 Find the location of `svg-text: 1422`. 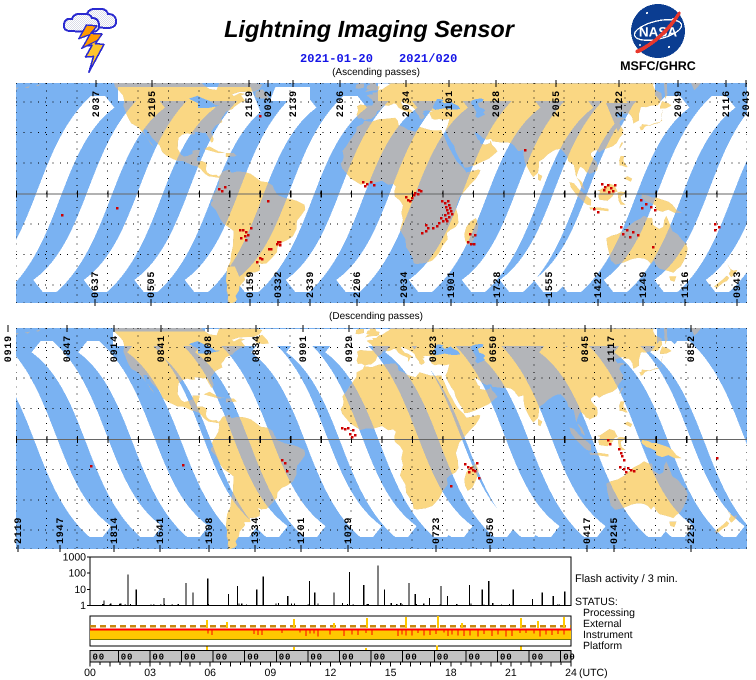

svg-text: 1422 is located at coordinates (599, 284).